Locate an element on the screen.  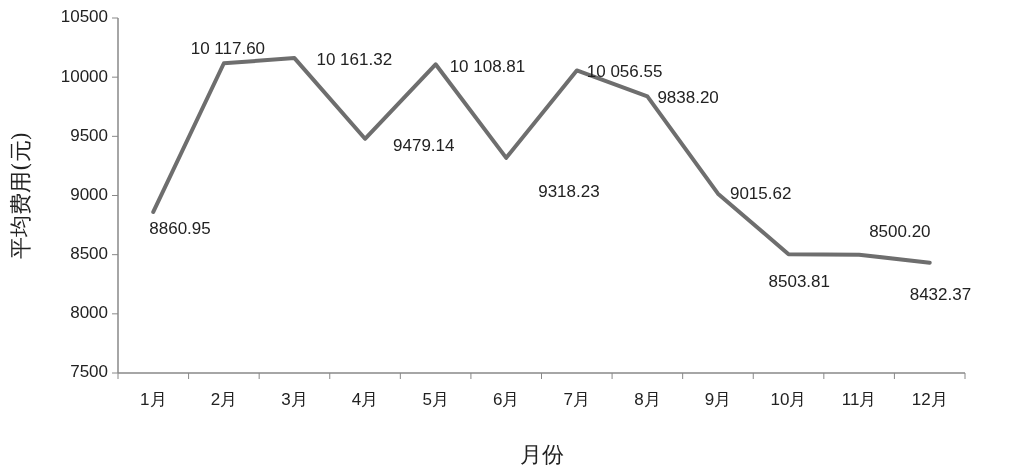
y-axis-title: 平均费用(元) is located at coordinates (20, 195).